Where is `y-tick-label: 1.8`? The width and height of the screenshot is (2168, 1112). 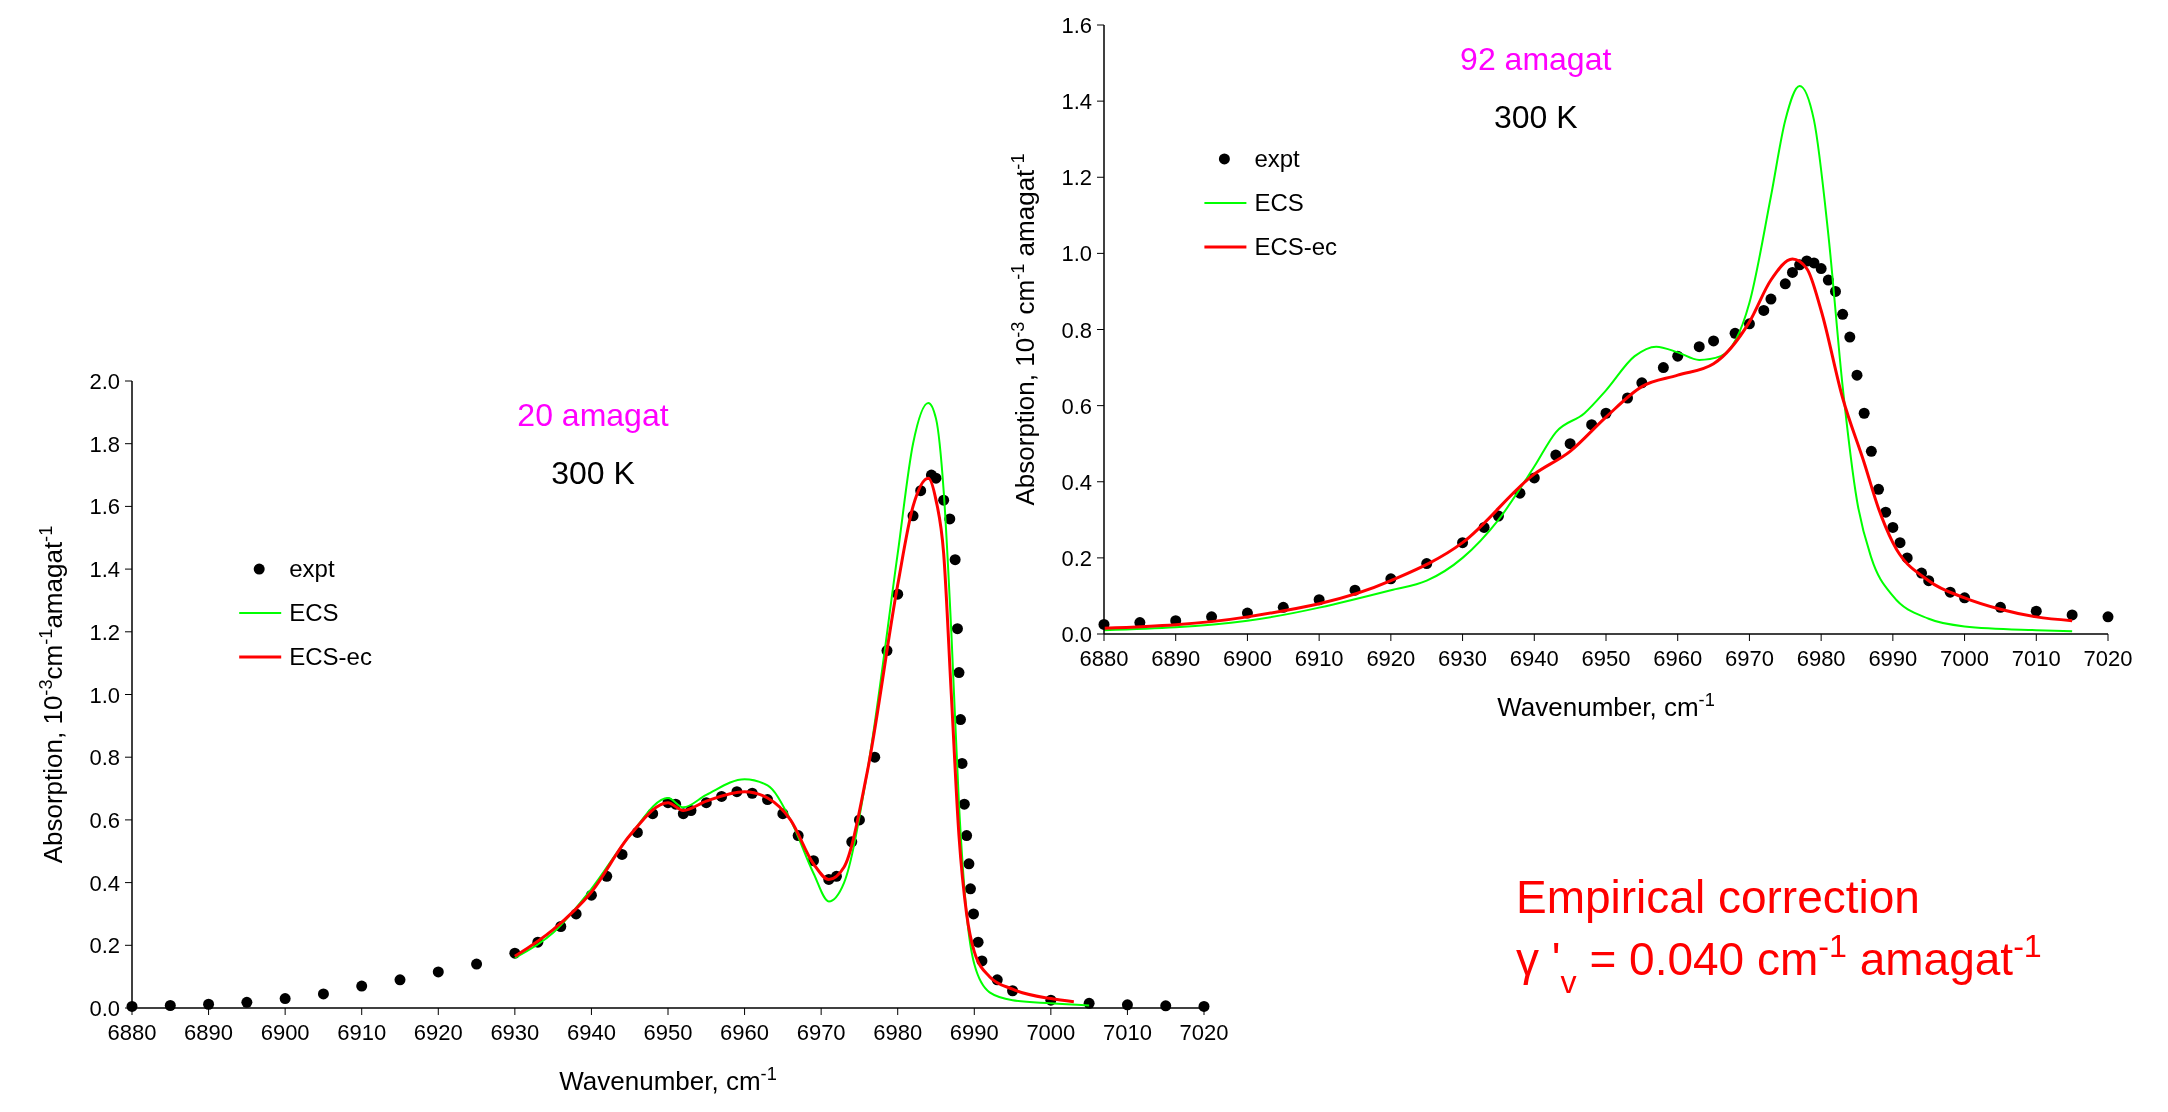
y-tick-label: 1.8 is located at coordinates (104, 444).